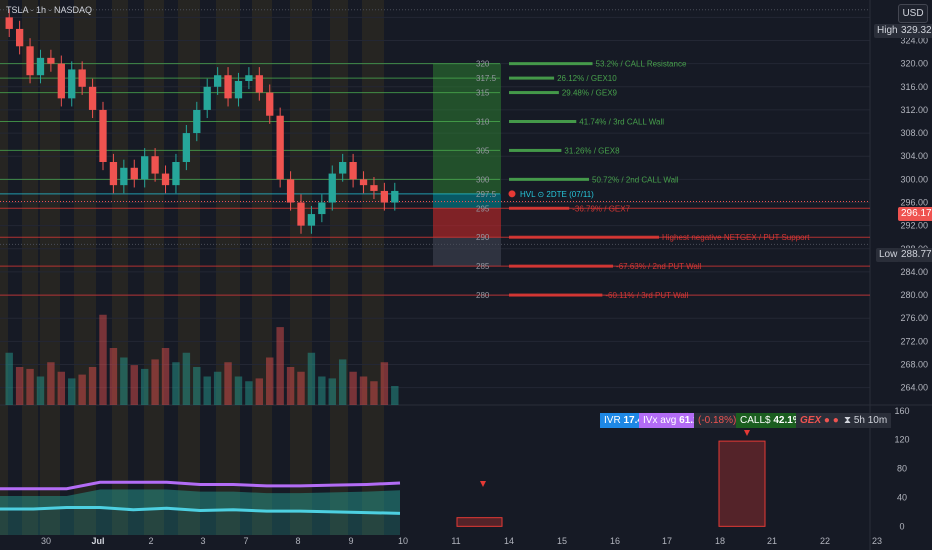  What do you see at coordinates (877, 541) in the screenshot?
I see `x-tick-label: 23` at bounding box center [877, 541].